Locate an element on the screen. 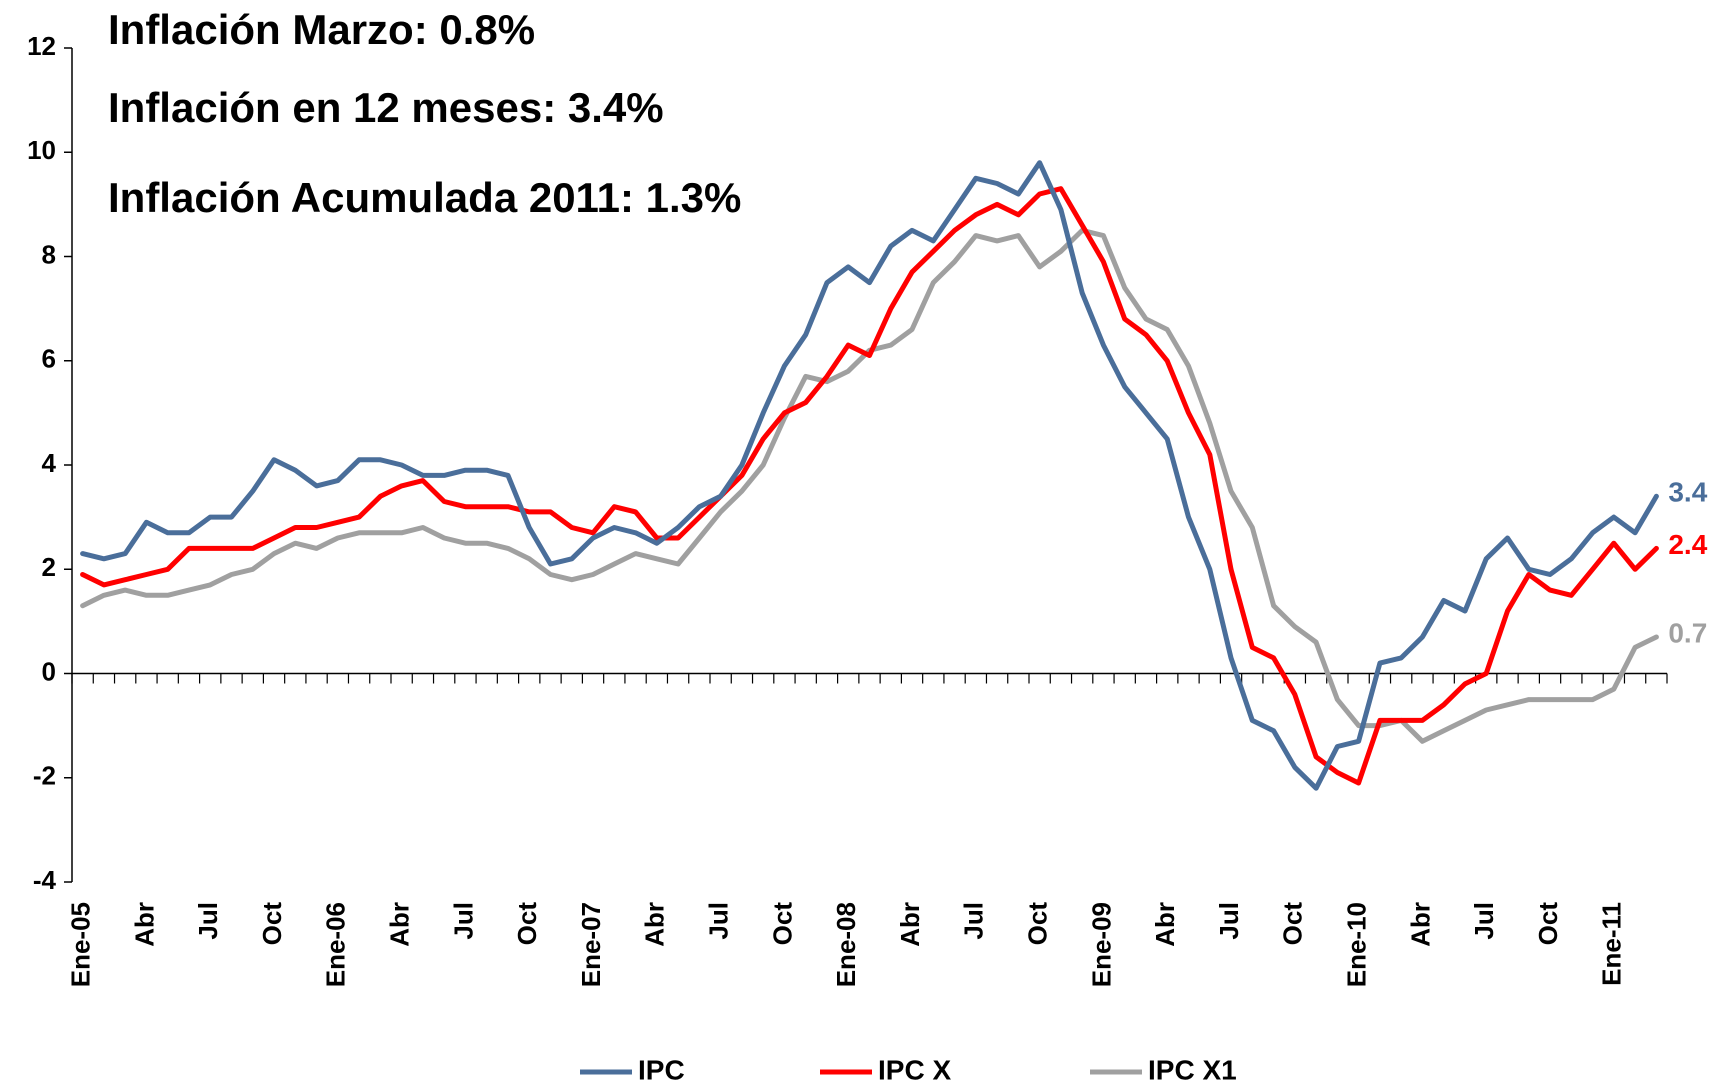 The image size is (1727, 1087). annotation: Inflación Acumulada 2011: 1.3% is located at coordinates (424, 197).